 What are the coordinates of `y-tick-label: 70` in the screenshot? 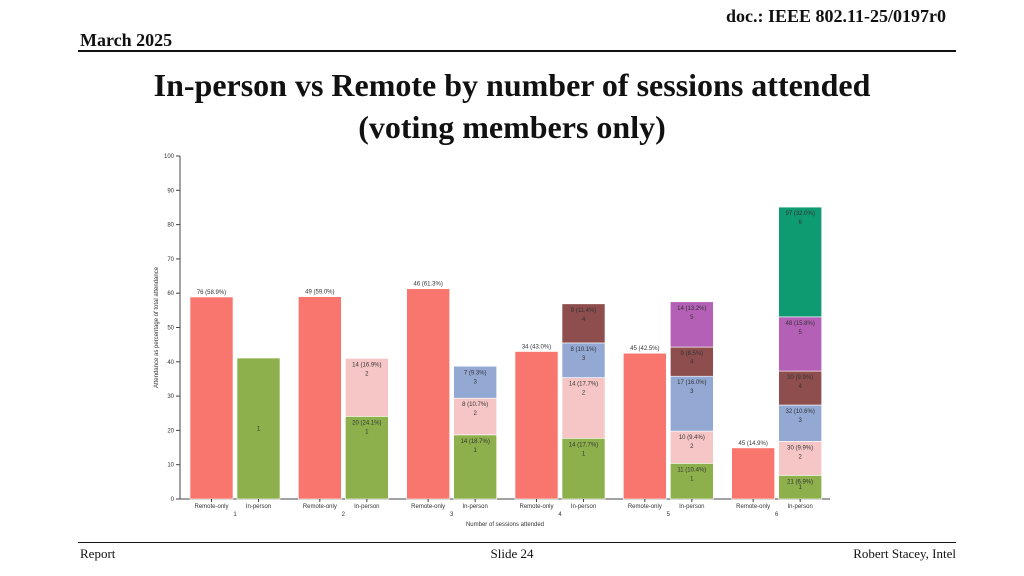 It's located at (170, 260).